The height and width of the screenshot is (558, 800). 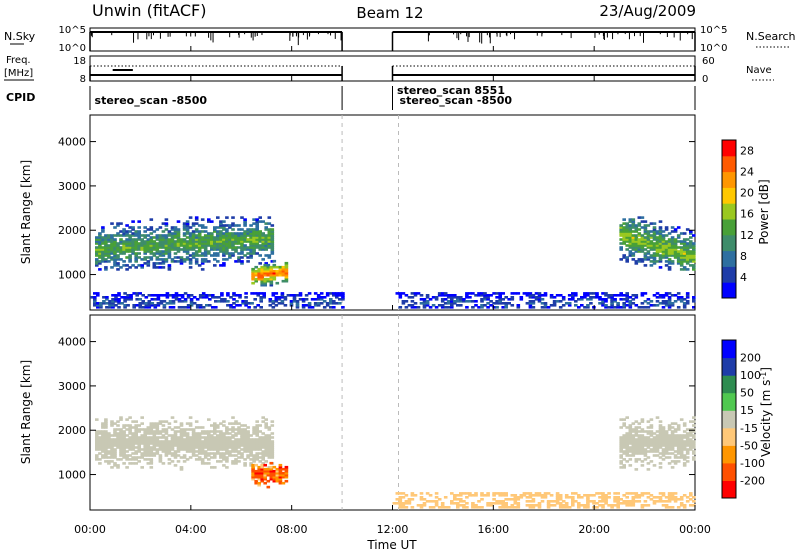 What do you see at coordinates (72, 230) in the screenshot?
I see `range-tick-label: 2000` at bounding box center [72, 230].